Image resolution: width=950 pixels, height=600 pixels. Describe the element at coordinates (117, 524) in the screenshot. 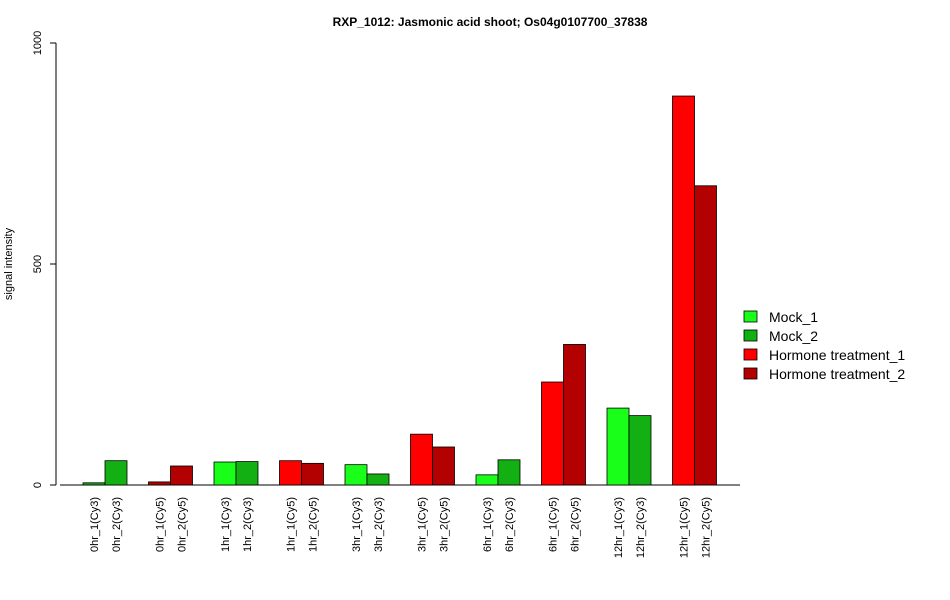

I see `x-tick-label: 0hr_2(Cy3)` at that location.